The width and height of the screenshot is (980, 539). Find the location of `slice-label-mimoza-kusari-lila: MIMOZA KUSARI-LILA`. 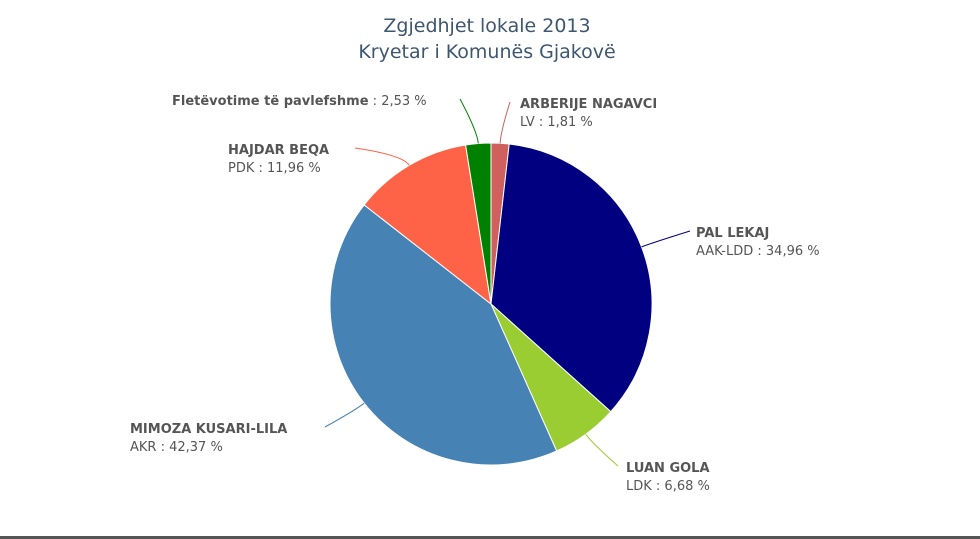

slice-label-mimoza-kusari-lila: MIMOZA KUSARI-LILA is located at coordinates (208, 429).